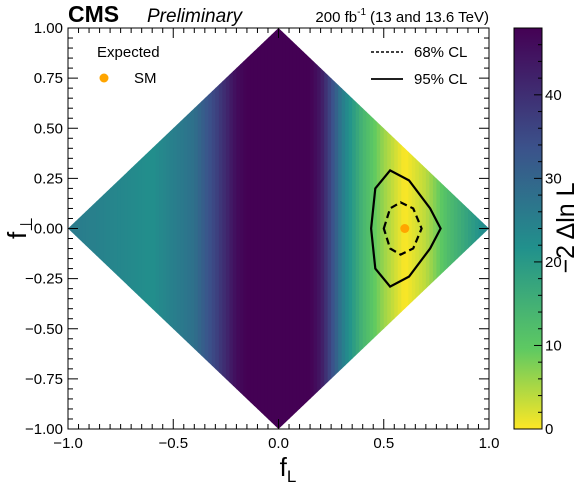  Describe the element at coordinates (48, 128) in the screenshot. I see `y-tick-label: 0.50` at that location.